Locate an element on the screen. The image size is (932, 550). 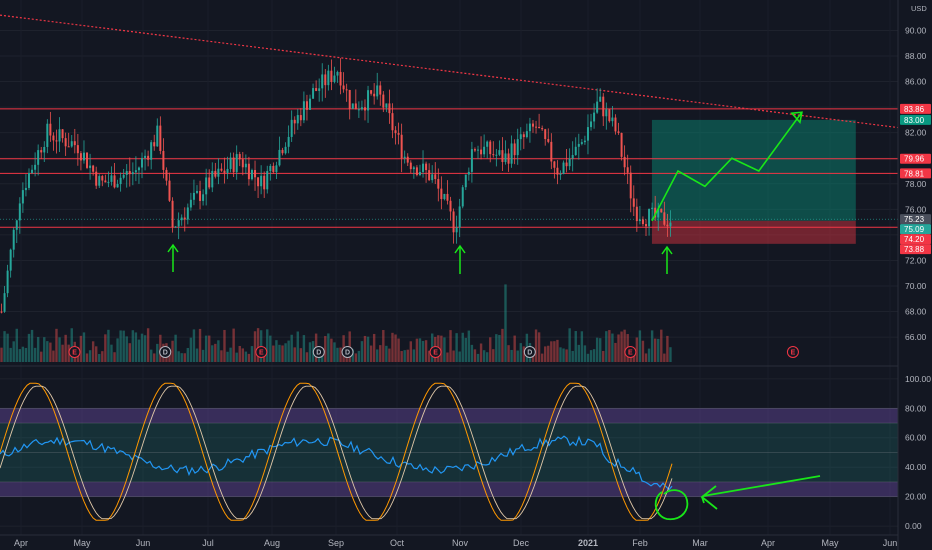
price-tick-label: 68.00 is located at coordinates (916, 312).